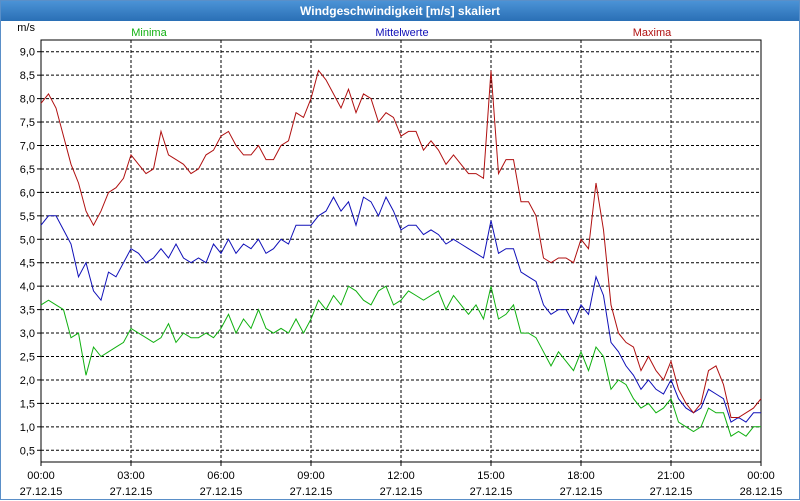 This screenshot has width=800, height=501. What do you see at coordinates (27, 287) in the screenshot?
I see `y-tick-label: 4,0` at bounding box center [27, 287].